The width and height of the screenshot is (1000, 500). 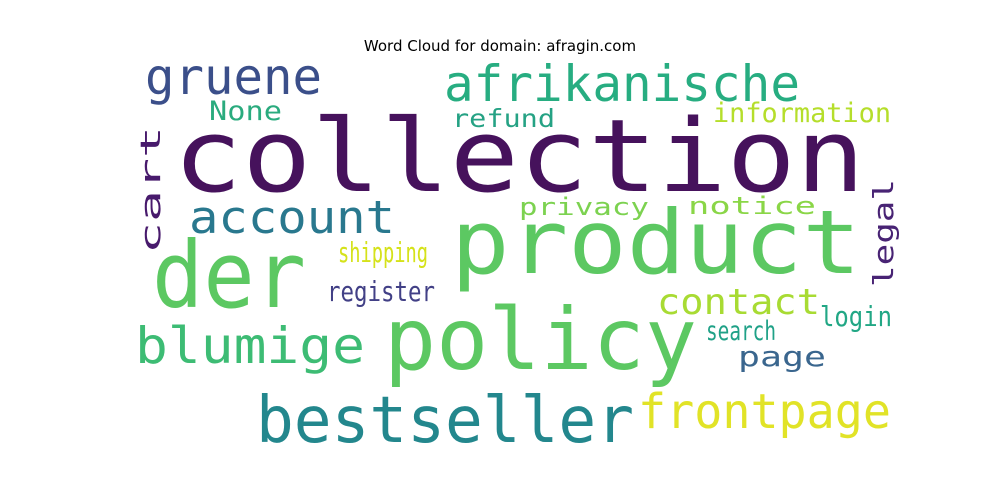 I want to click on chart-title: Word Cloud for domain: afragin.com, so click(x=500, y=46).